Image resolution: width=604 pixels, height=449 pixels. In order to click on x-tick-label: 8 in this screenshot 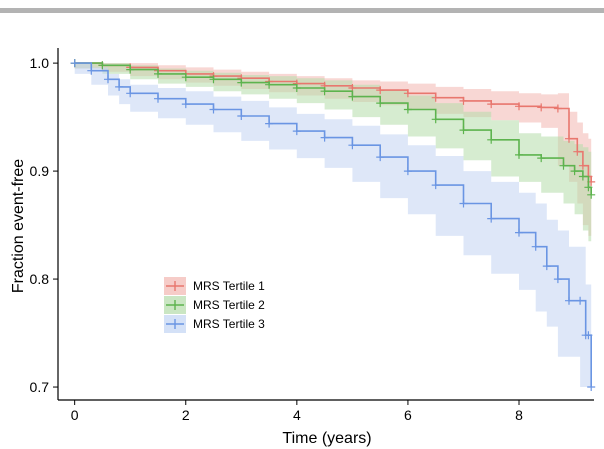, I will do `click(519, 415)`.